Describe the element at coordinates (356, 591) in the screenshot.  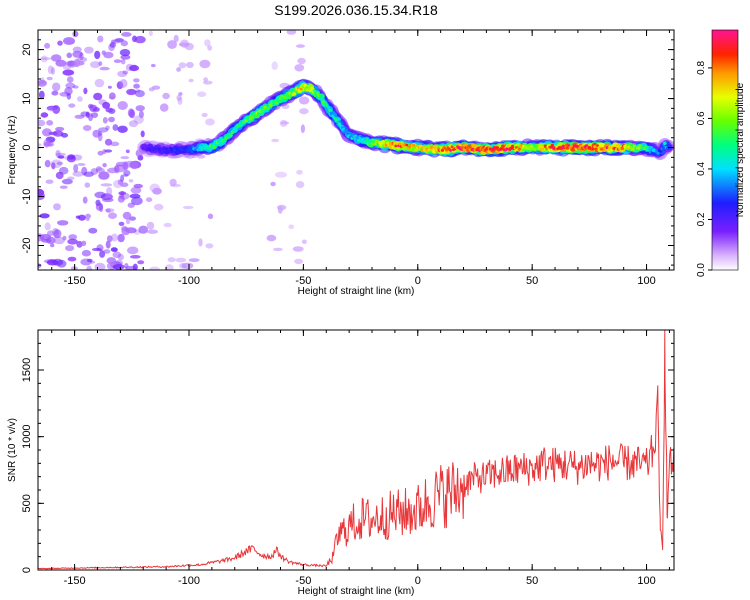
I see `snr-x-axis-label: Height of straight line (km)` at that location.